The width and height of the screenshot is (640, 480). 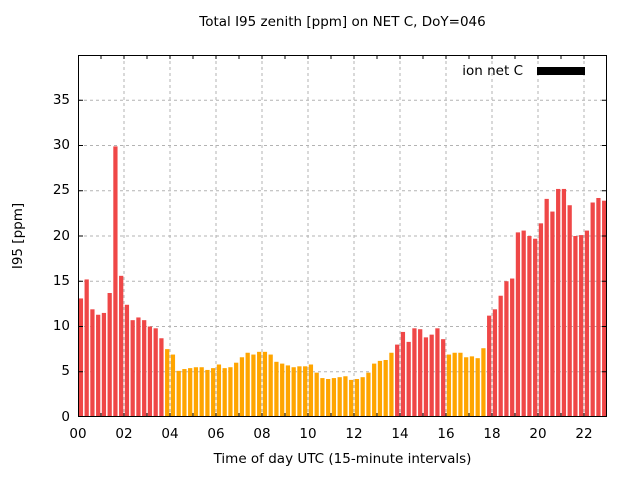 What do you see at coordinates (538, 434) in the screenshot?
I see `x-tick-label: 20` at bounding box center [538, 434].